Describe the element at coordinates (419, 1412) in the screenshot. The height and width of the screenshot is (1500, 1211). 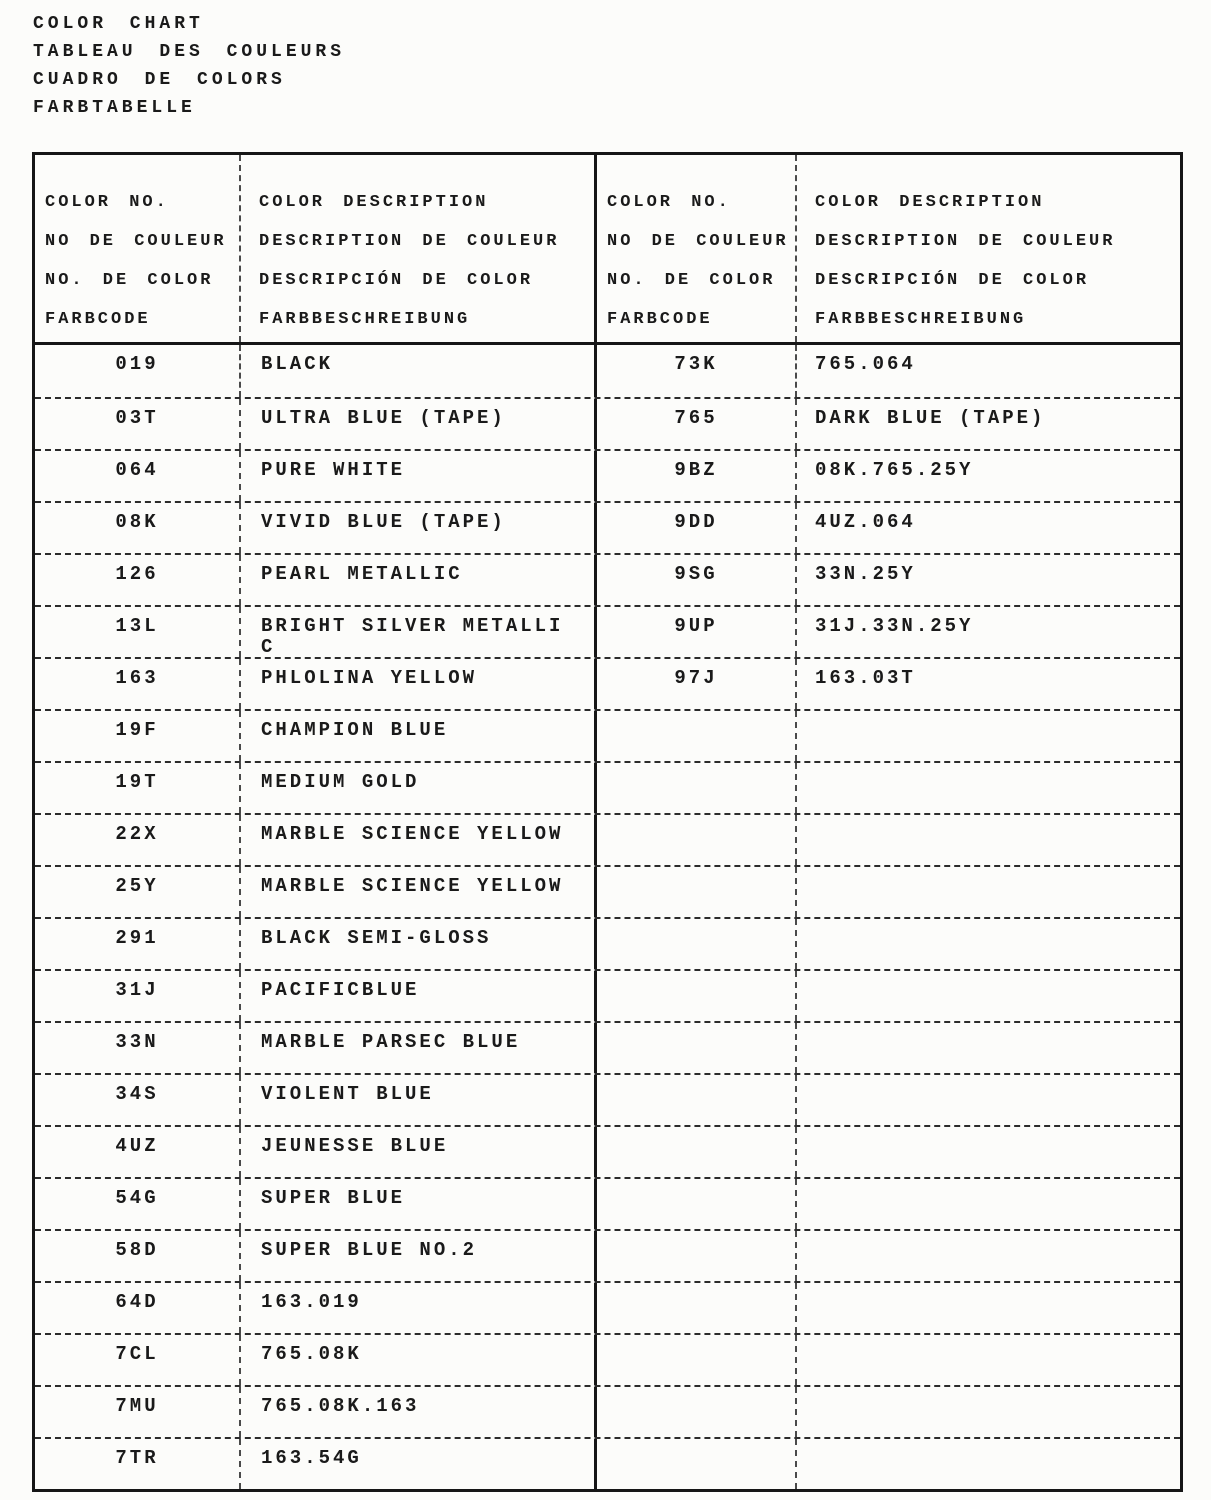
I see `color-description-cell-left: 765.08K.163` at that location.